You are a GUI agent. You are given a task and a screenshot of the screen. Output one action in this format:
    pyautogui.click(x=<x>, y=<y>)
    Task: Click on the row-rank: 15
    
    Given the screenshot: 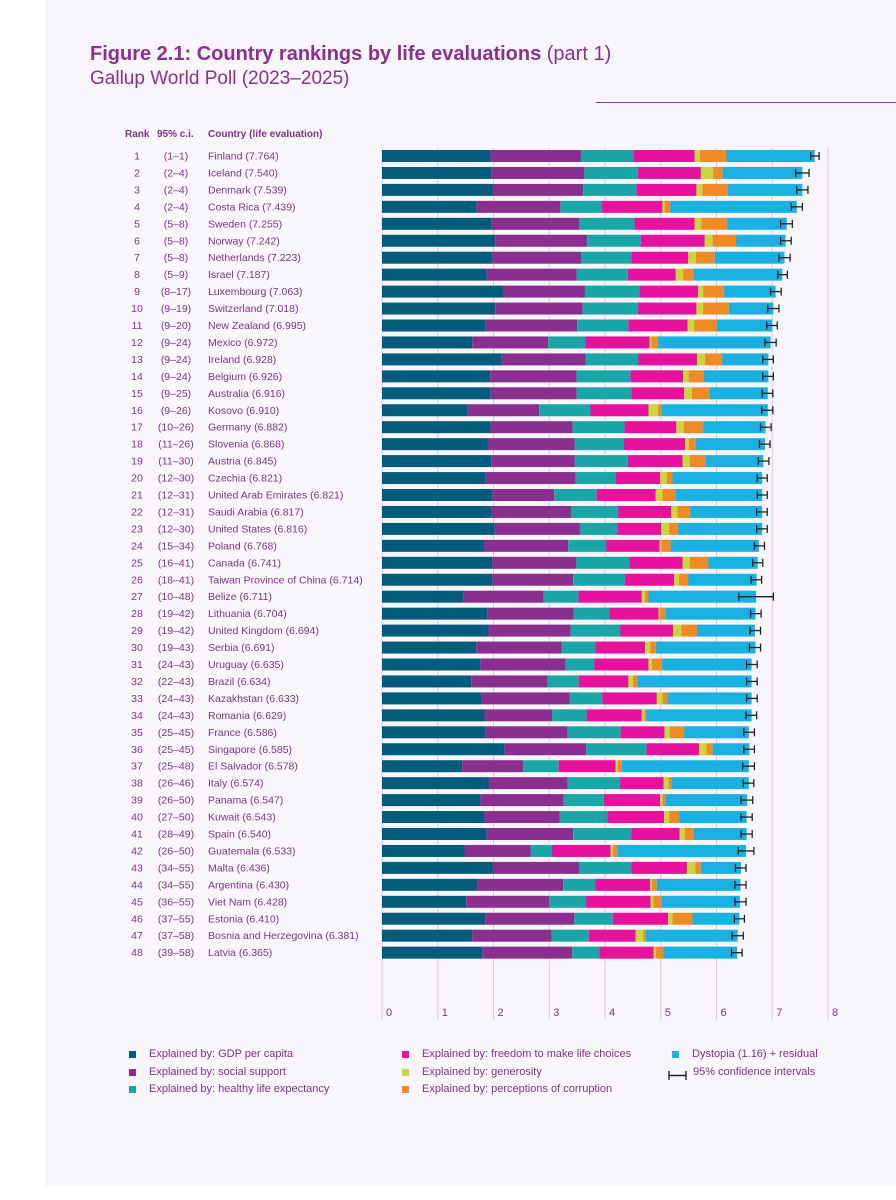 What is the action you would take?
    pyautogui.click(x=137, y=394)
    